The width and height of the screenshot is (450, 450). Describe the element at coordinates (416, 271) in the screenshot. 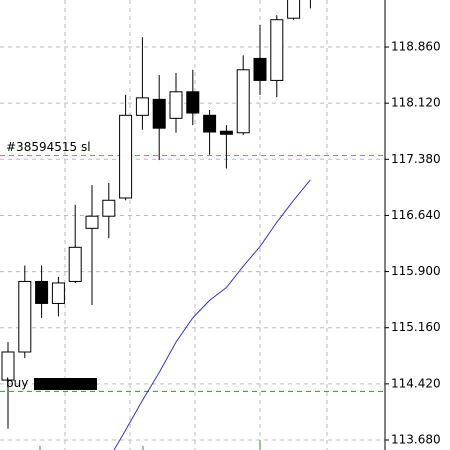

I see `y-tick-label: 115.900` at that location.